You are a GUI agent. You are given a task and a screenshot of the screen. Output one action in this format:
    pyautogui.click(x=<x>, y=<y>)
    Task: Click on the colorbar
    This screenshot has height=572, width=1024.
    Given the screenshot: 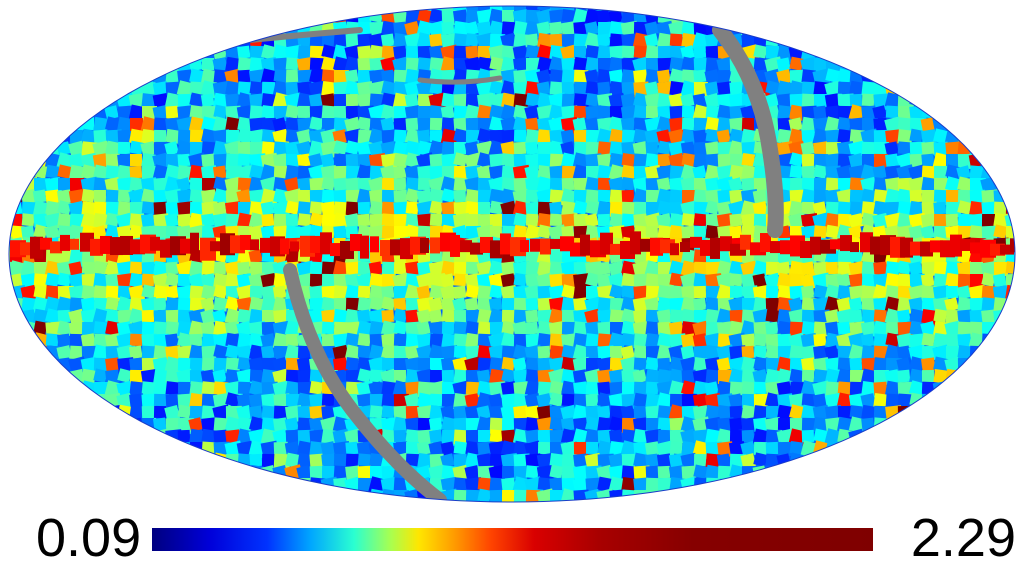 What is the action you would take?
    pyautogui.click(x=512, y=539)
    